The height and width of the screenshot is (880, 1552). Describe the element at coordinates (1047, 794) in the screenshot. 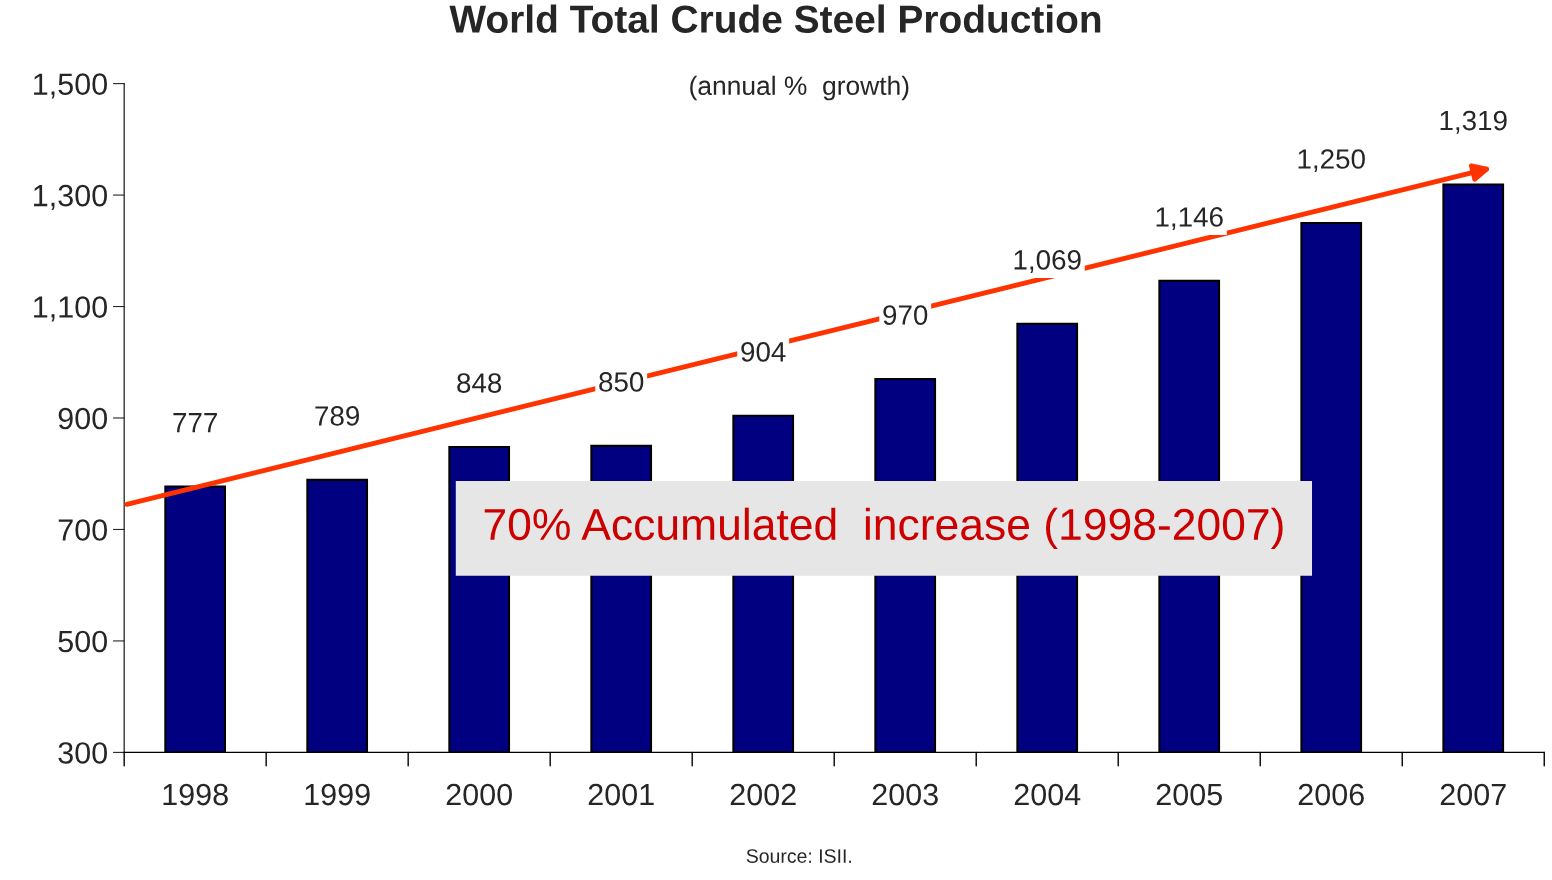

I see `x-tick-label: 2004` at that location.